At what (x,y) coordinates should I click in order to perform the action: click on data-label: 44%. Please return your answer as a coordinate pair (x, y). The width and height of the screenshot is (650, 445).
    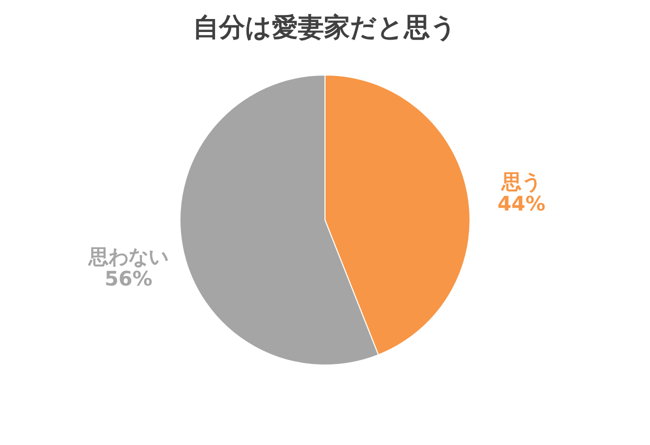
    Looking at the image, I should click on (522, 204).